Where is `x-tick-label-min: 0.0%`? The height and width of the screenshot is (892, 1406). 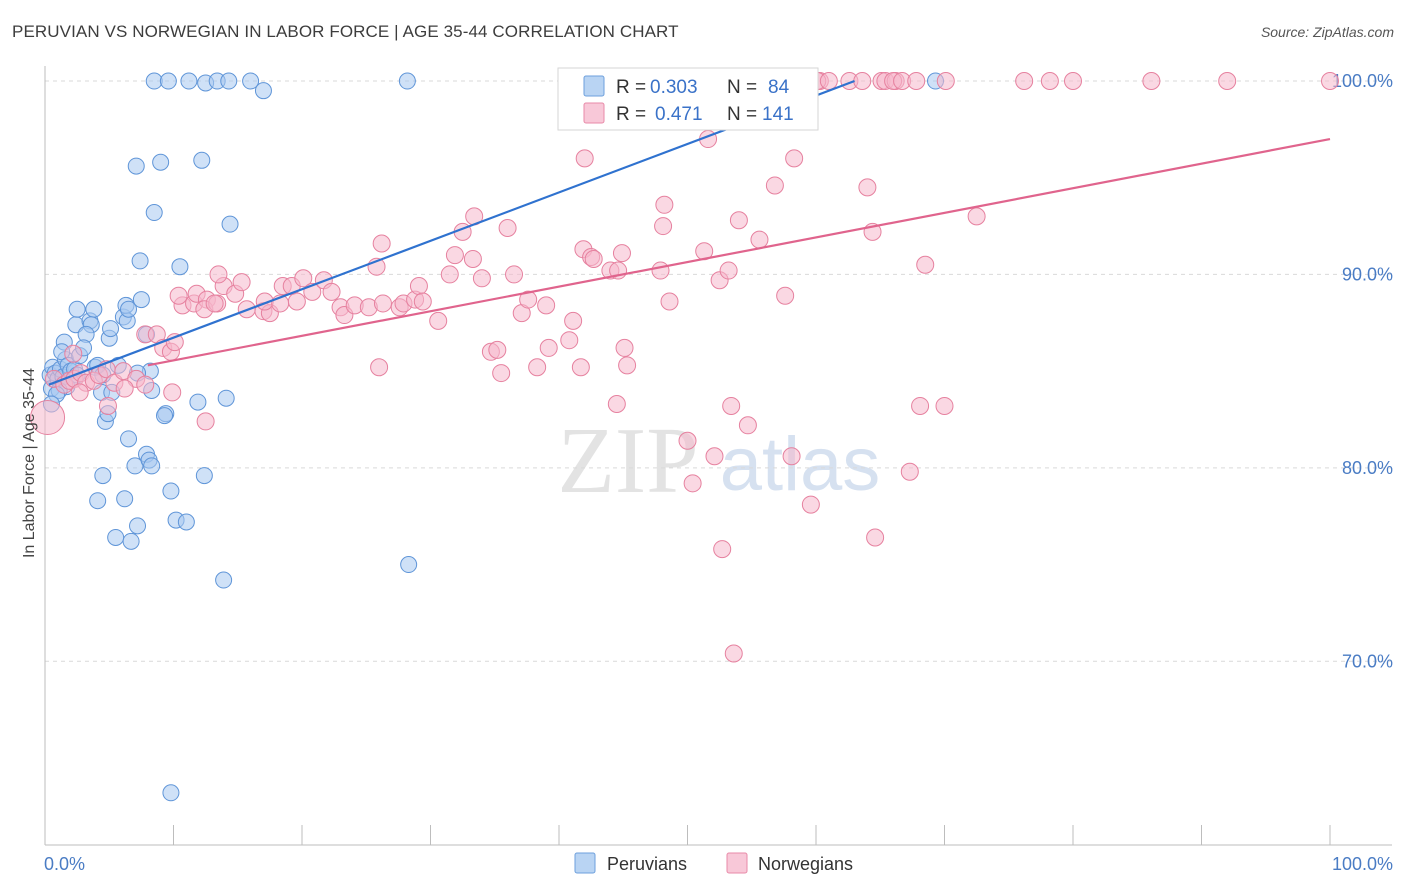 x-tick-label-min: 0.0% is located at coordinates (64, 864).